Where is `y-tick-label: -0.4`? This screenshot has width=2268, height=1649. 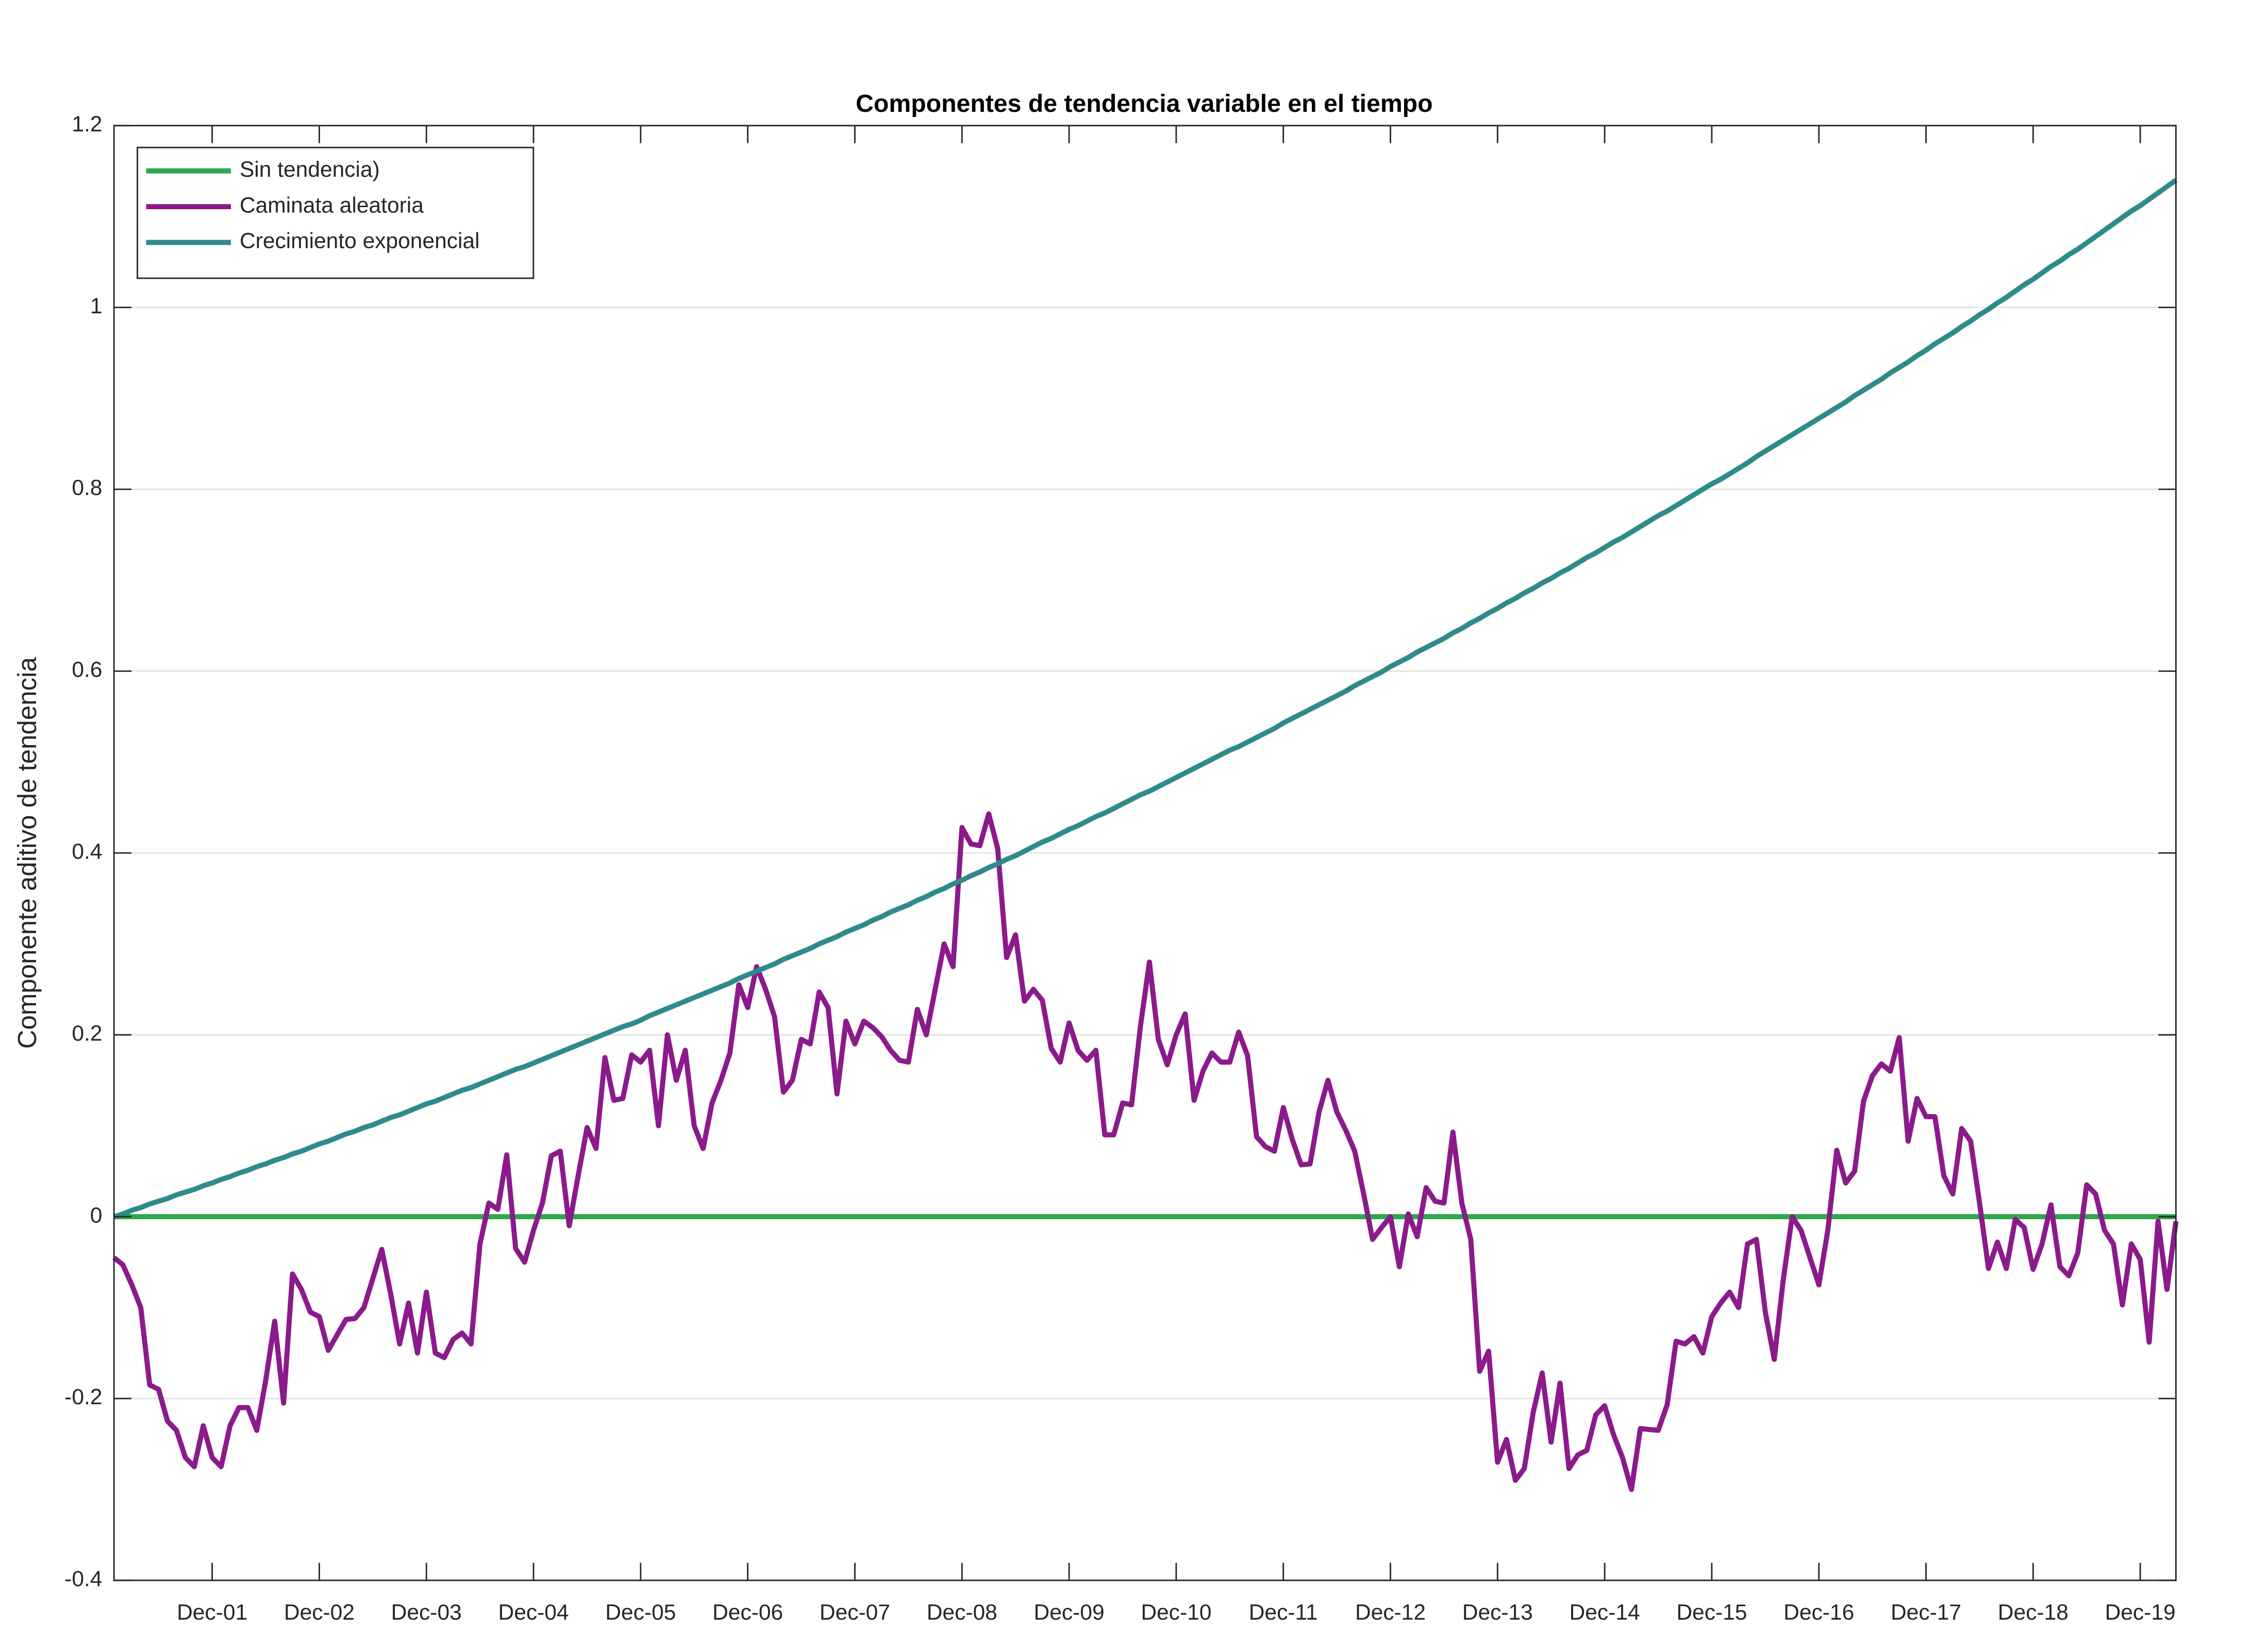 y-tick-label: -0.4 is located at coordinates (83, 1579).